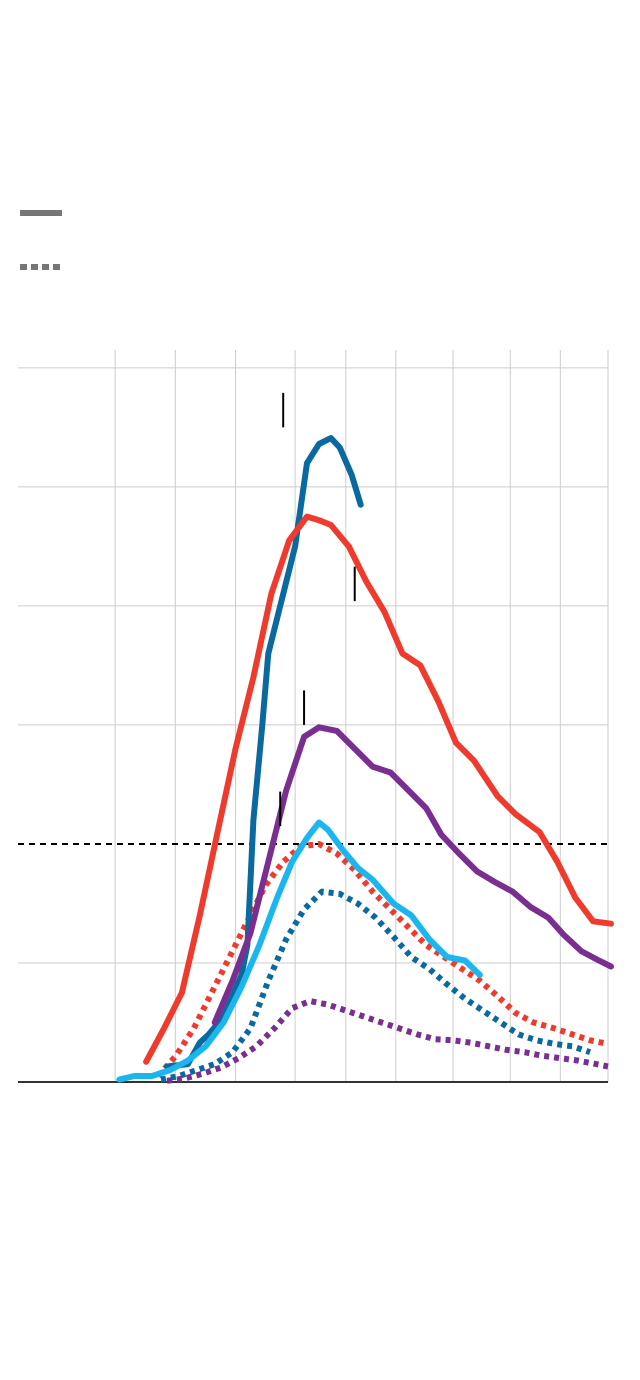 The image size is (640, 1380). I want to click on legend-dotted-line-swatch, so click(41, 267).